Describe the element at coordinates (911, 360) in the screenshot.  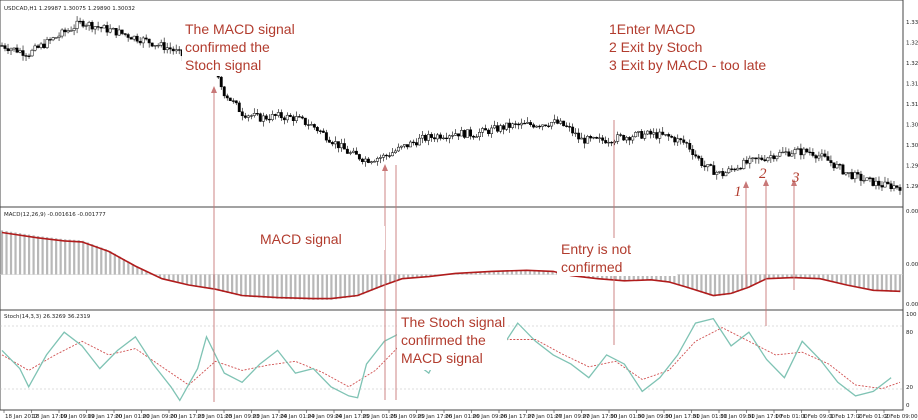
I see `stoch-axis: 100 80 20 0` at that location.